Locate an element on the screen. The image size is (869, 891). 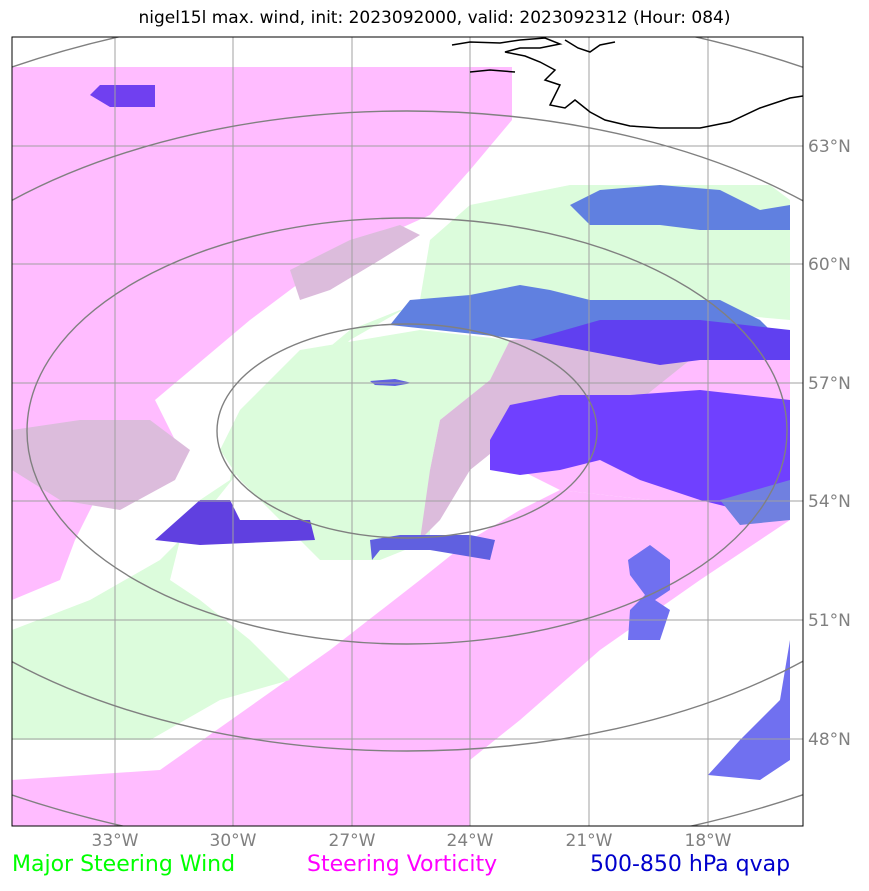
longitude-labels: 33°W 30°W 27°W 24°W 21°W 18°W is located at coordinates (412, 841).